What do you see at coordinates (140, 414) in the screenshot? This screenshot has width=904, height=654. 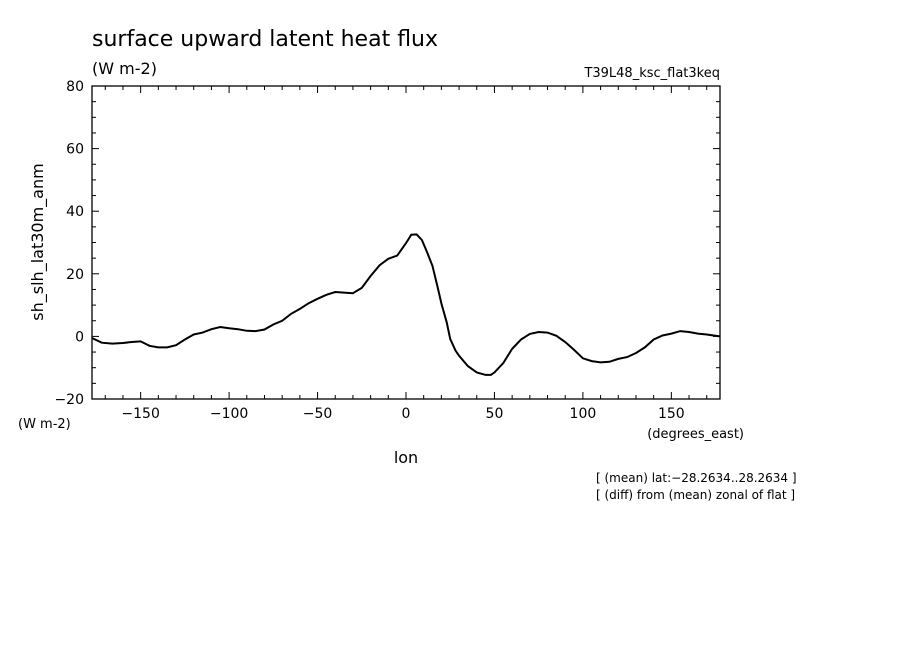 I see `x-tick-label: −150` at bounding box center [140, 414].